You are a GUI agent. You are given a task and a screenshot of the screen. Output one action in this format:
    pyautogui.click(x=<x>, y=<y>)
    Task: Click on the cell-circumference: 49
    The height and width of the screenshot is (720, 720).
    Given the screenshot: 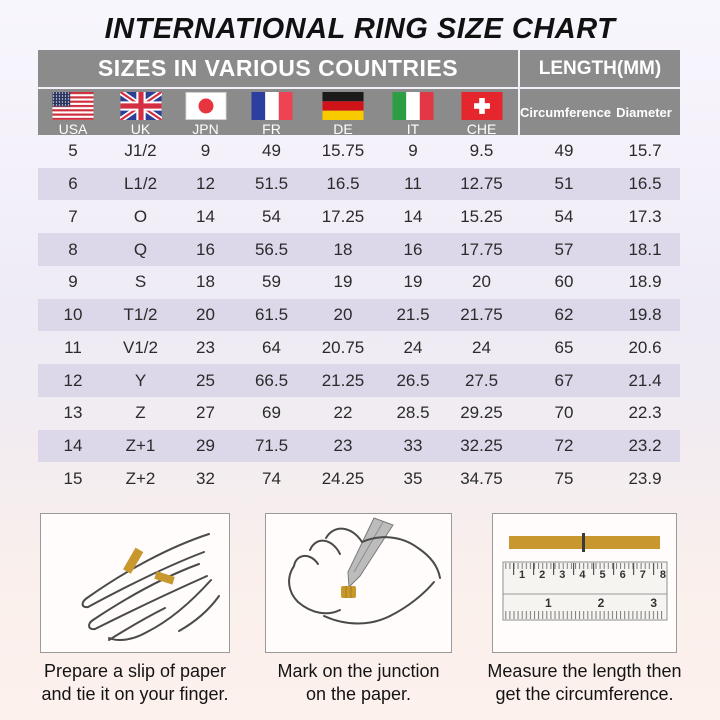 What is the action you would take?
    pyautogui.click(x=564, y=151)
    